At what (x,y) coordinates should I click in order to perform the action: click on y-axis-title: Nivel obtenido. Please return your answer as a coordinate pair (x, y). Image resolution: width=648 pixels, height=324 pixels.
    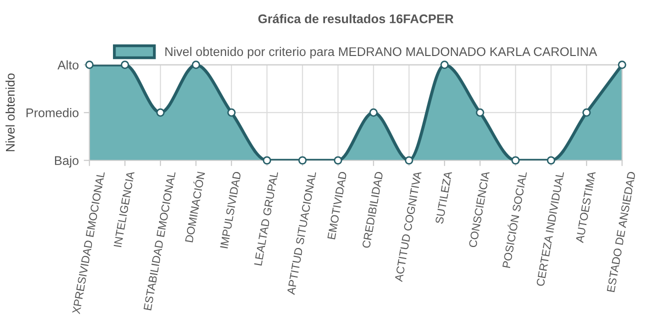
    Looking at the image, I should click on (10, 113).